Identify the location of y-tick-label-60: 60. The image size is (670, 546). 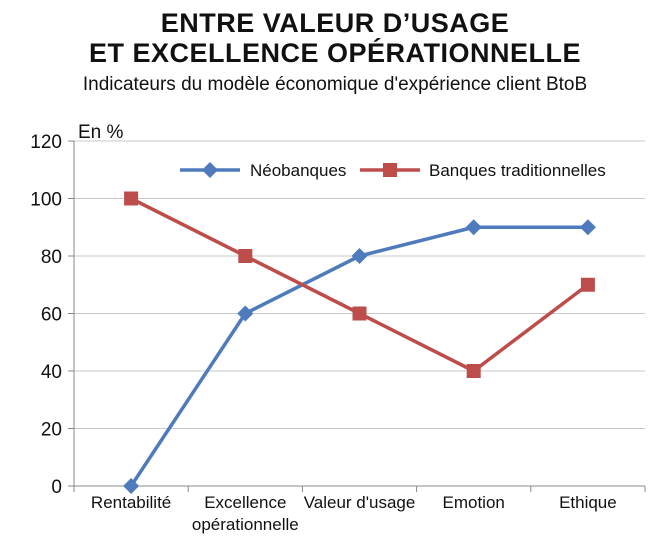
(51, 315).